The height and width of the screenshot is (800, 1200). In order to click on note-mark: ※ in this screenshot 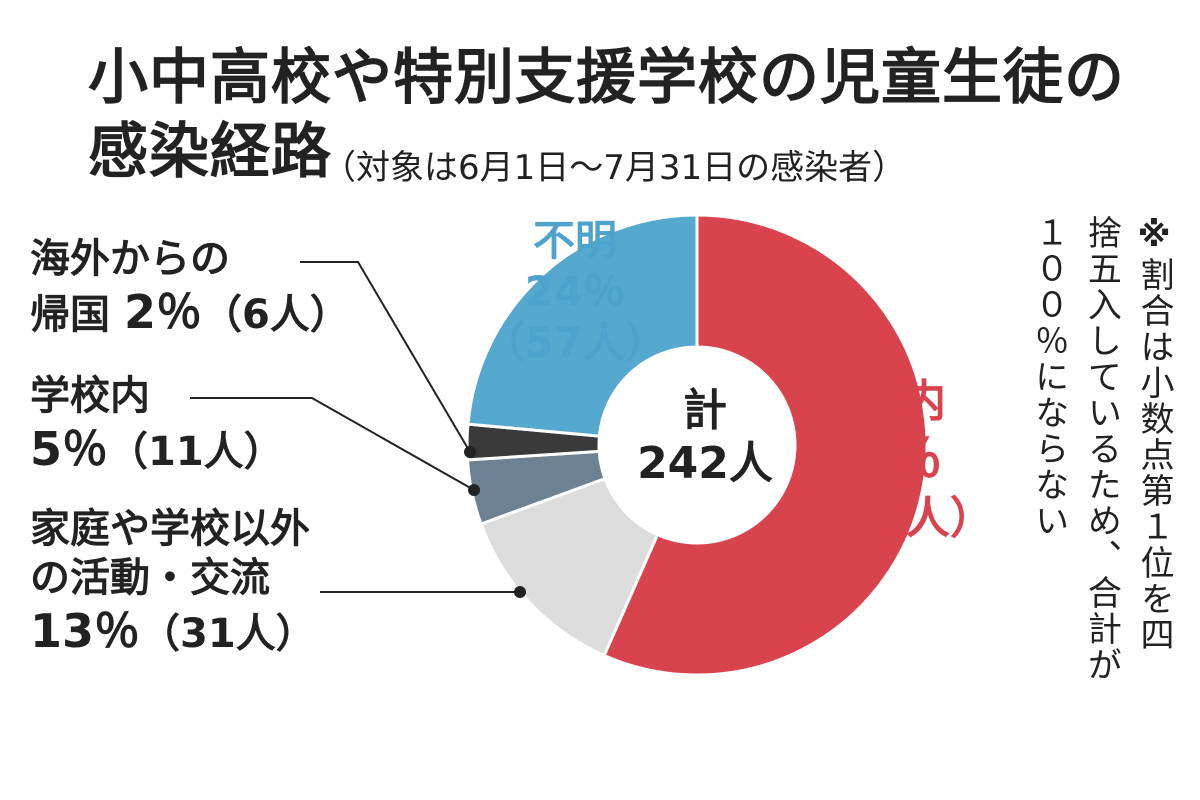, I will do `click(1154, 236)`.